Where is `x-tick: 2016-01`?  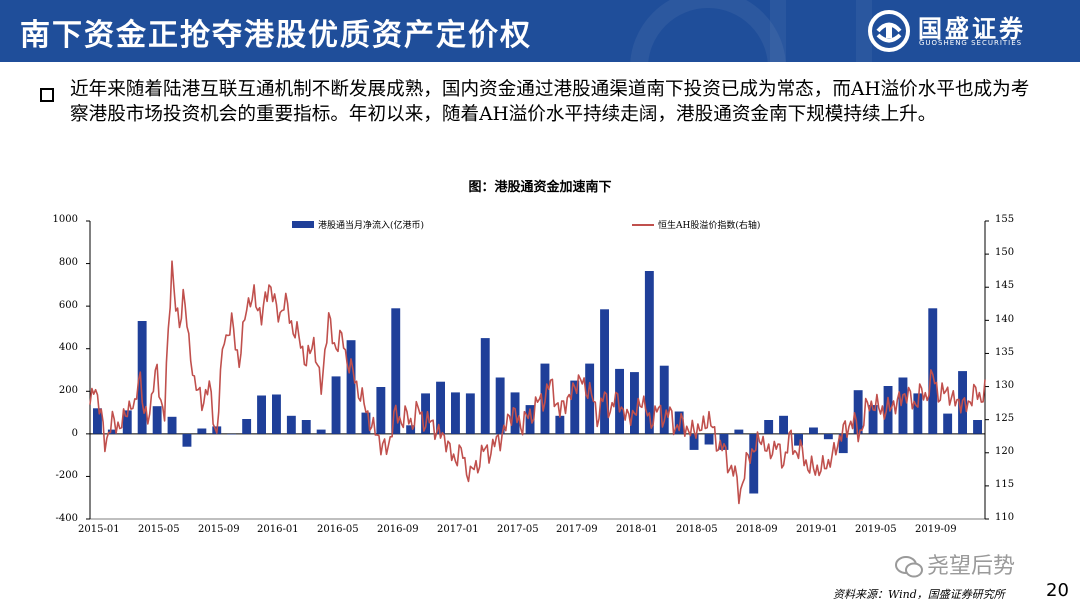 x-tick: 2016-01 is located at coordinates (278, 529).